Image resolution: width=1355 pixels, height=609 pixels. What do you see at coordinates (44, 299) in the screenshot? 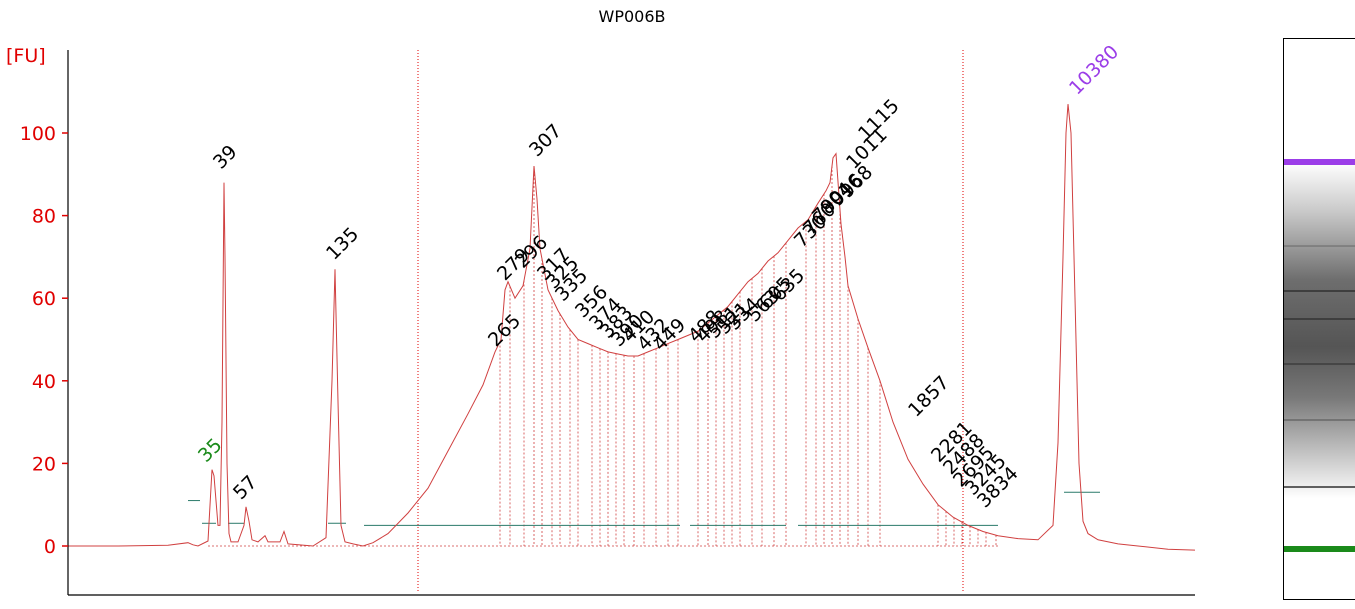
I see `y-tick-label-60: 60` at bounding box center [44, 299].